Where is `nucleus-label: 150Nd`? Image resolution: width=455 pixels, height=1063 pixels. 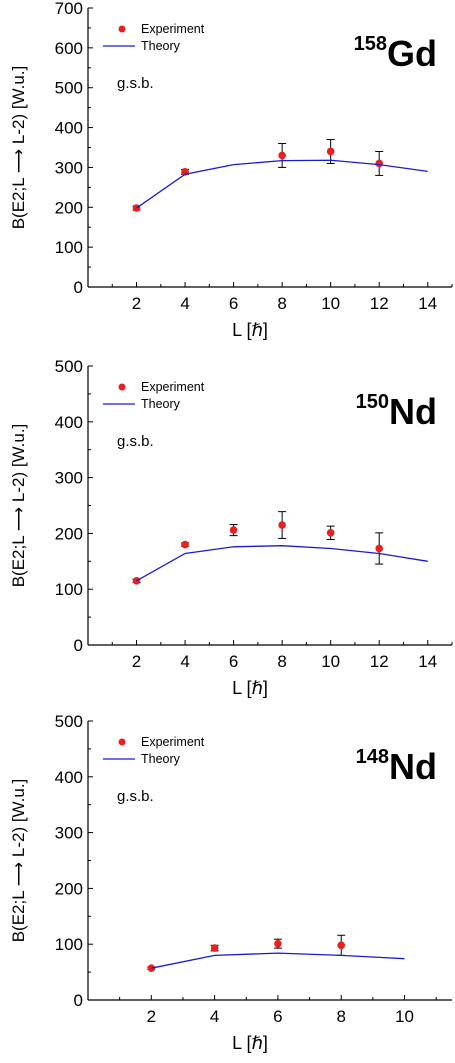 nucleus-label: 150Nd is located at coordinates (396, 411).